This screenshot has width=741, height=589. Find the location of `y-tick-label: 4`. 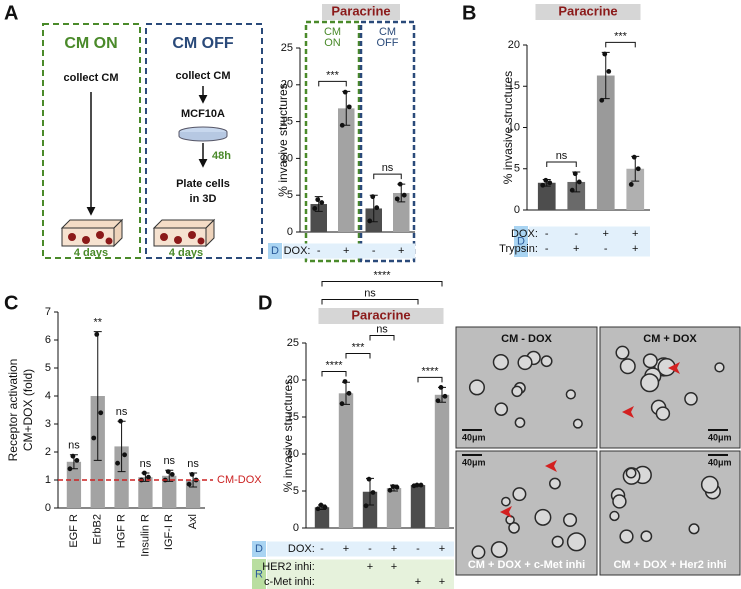

y-tick-label: 4 is located at coordinates (48, 396).